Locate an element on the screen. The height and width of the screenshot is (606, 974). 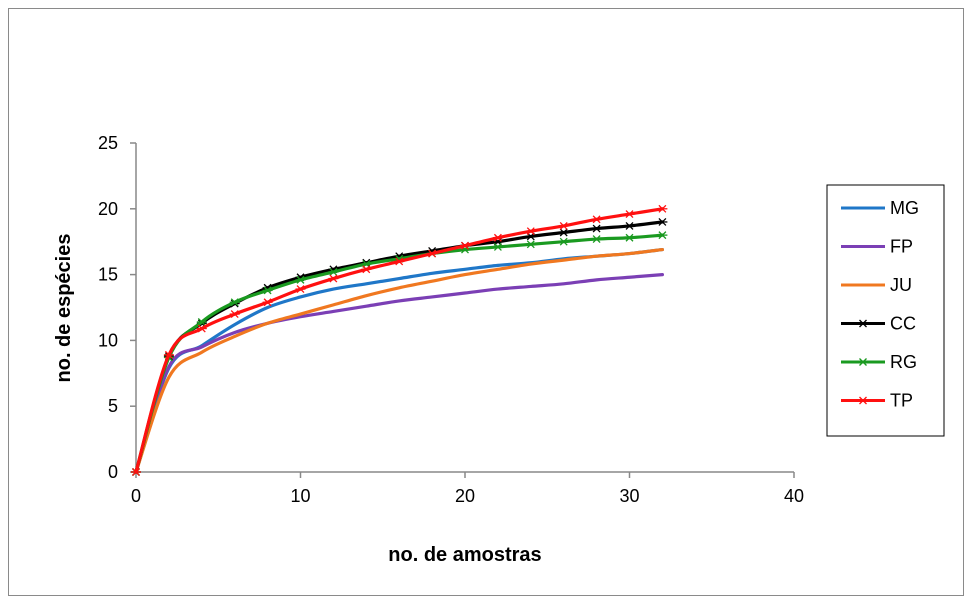
legend-label: RG is located at coordinates (903, 362).